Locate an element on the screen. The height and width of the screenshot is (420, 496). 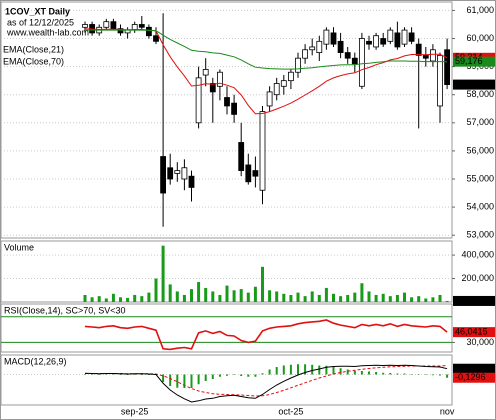
y-tick-label: 200,000 is located at coordinates (477, 278).